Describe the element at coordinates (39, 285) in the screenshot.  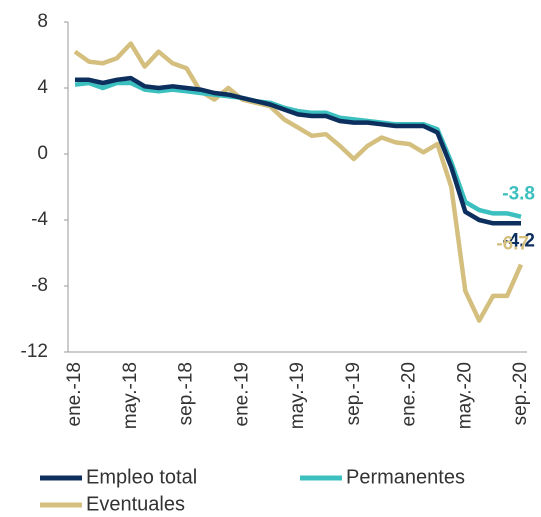
I see `y-tick-label: -8` at that location.